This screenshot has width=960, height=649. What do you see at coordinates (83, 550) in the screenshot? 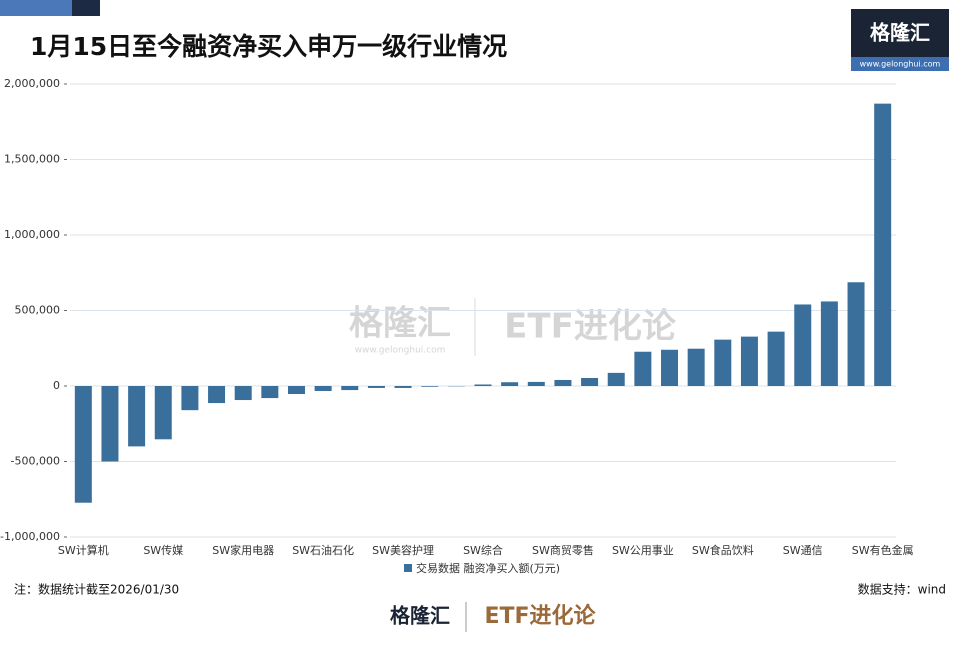
I see `x-tick-label: SW计算机` at bounding box center [83, 550].